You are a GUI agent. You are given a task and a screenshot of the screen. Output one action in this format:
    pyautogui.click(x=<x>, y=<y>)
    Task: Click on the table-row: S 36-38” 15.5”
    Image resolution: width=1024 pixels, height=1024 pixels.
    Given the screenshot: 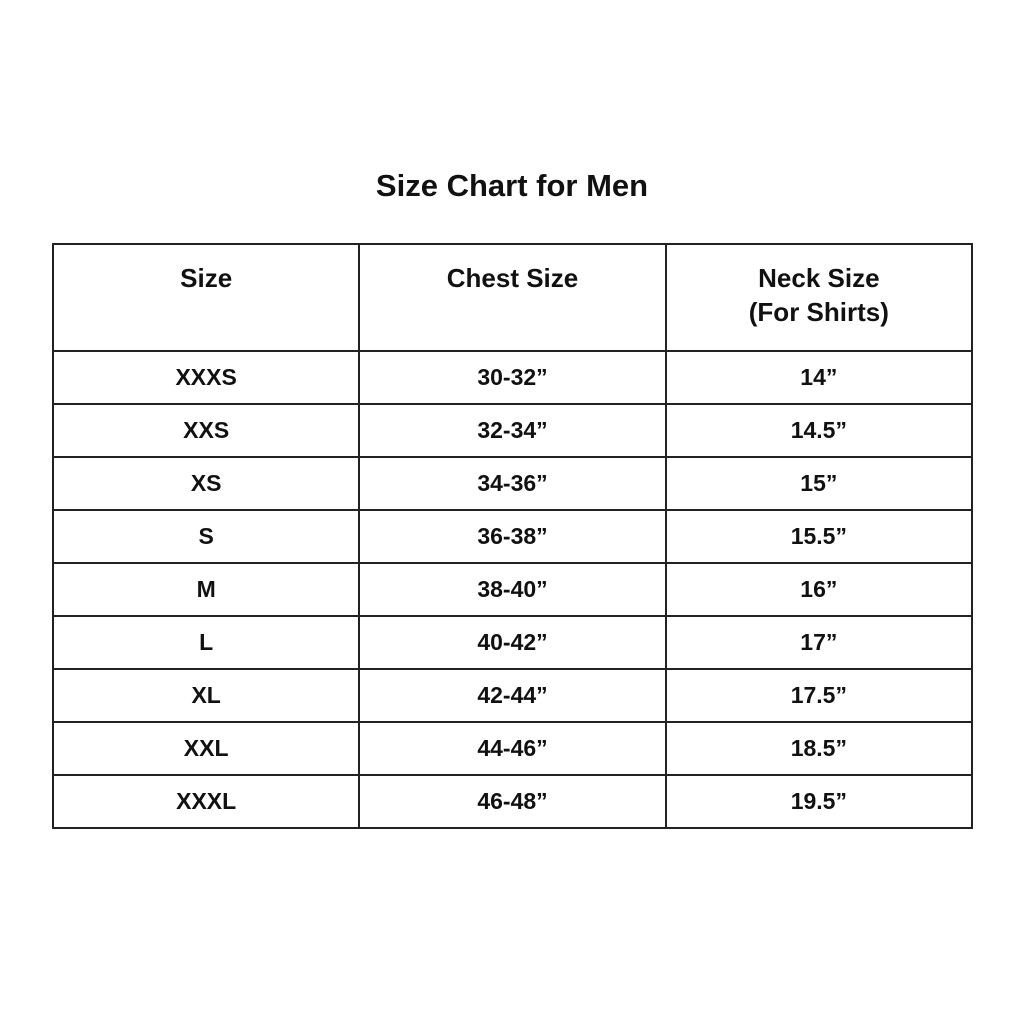 What is the action you would take?
    pyautogui.click(x=512, y=536)
    